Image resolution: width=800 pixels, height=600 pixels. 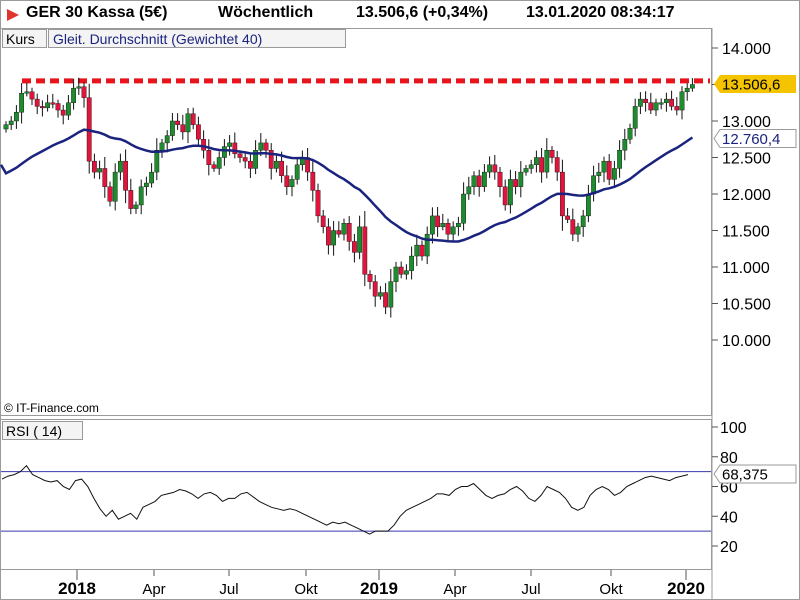 I want to click on price-tick-label: 12.000, so click(x=746, y=195).